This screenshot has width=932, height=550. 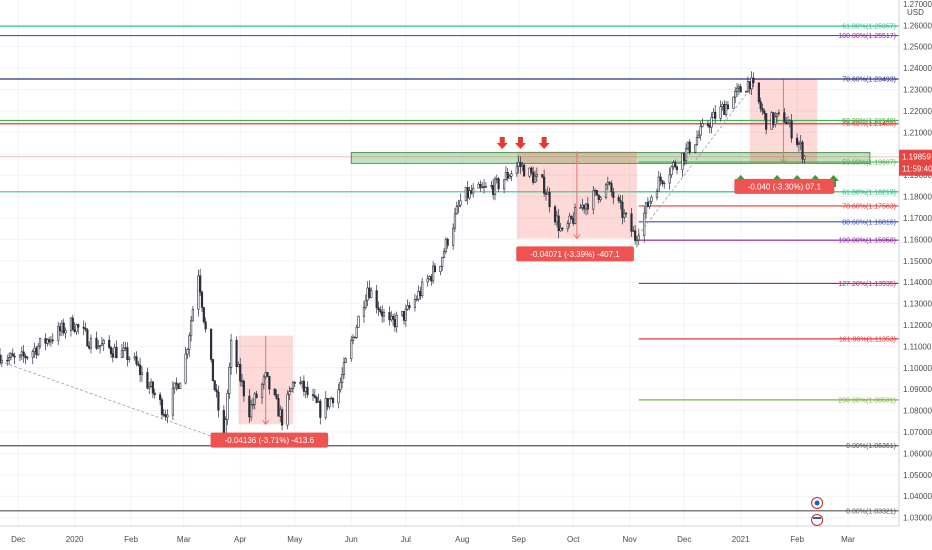 What do you see at coordinates (519, 539) in the screenshot?
I see `x-tick-label: Sep` at bounding box center [519, 539].